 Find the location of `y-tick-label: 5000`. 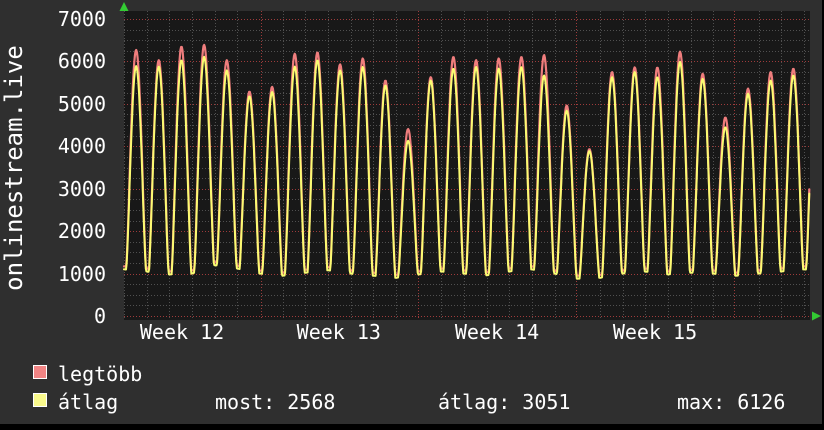

y-tick-label: 5000 is located at coordinates (81, 103).